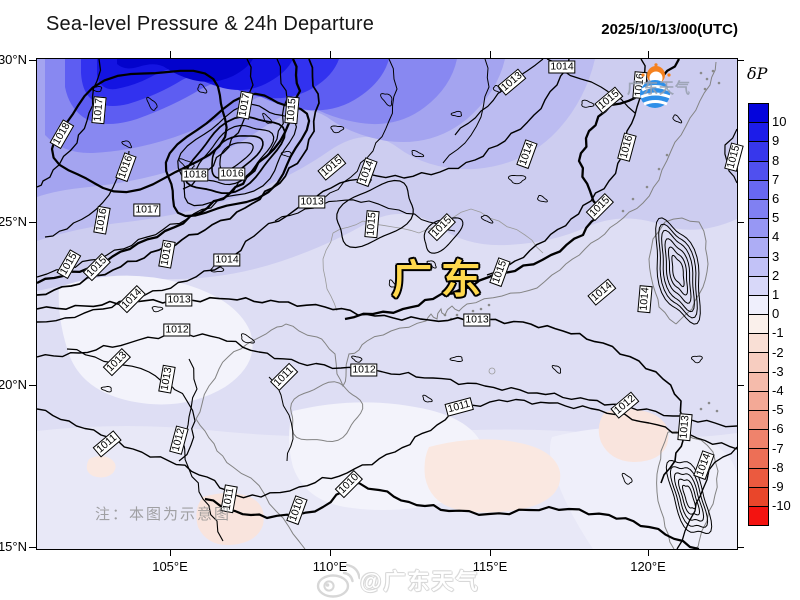 This screenshot has width=800, height=600. I want to click on brand-watermark-top: 广东天气, so click(659, 85).